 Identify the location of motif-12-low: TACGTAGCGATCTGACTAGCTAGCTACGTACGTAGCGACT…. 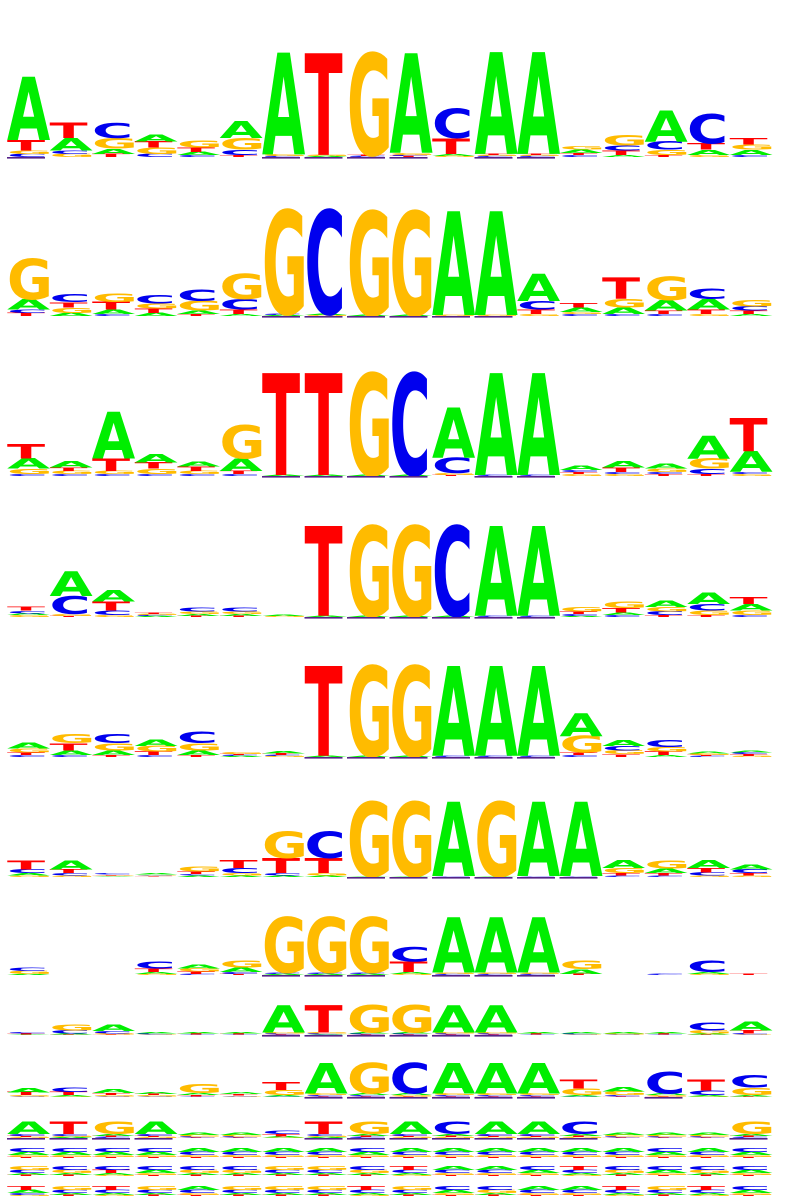
(391, 1170).